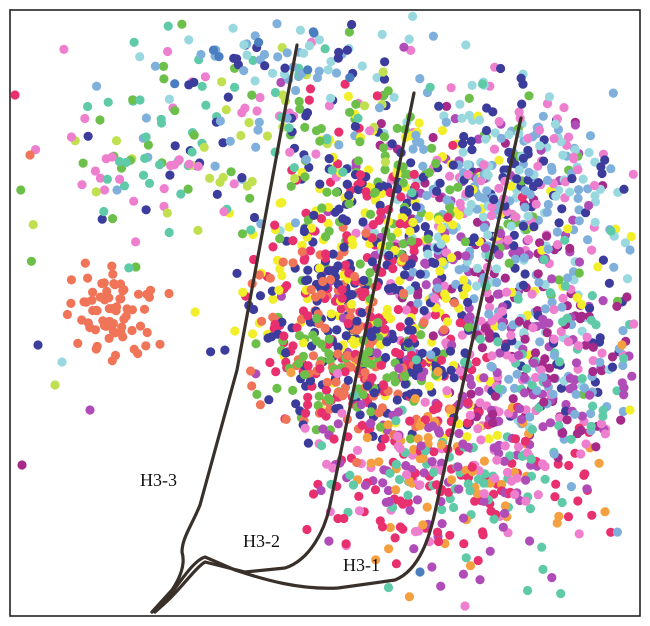 The image size is (650, 626). Describe the element at coordinates (158, 480) in the screenshot. I see `well-label-h3-3: H3-3` at that location.